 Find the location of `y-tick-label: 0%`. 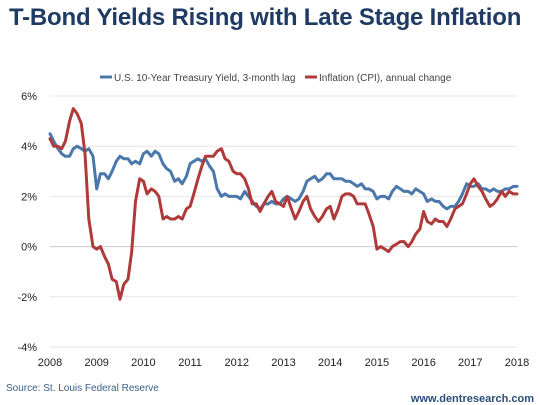

y-tick-label: 0% is located at coordinates (29, 248).